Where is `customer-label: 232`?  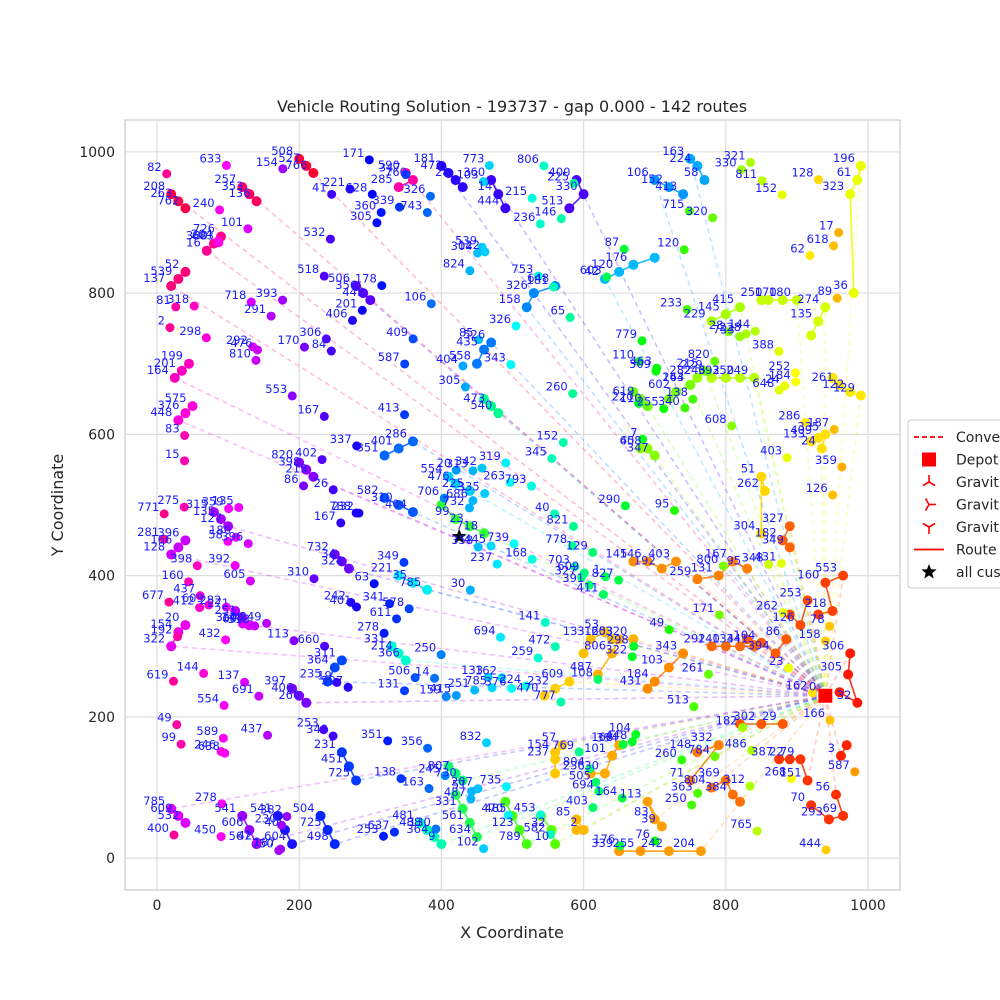
customer-label: 232 is located at coordinates (343, 506).